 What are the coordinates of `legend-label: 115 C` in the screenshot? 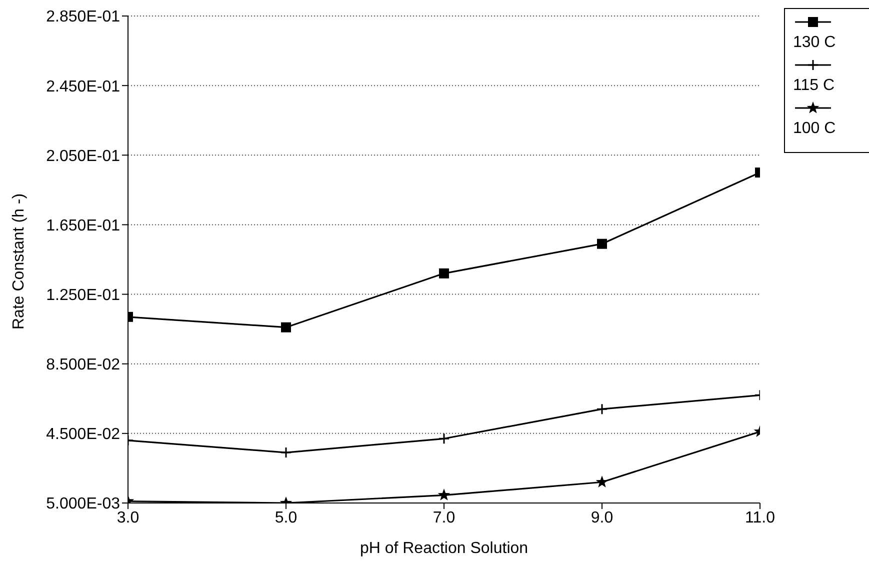 It's located at (814, 86).